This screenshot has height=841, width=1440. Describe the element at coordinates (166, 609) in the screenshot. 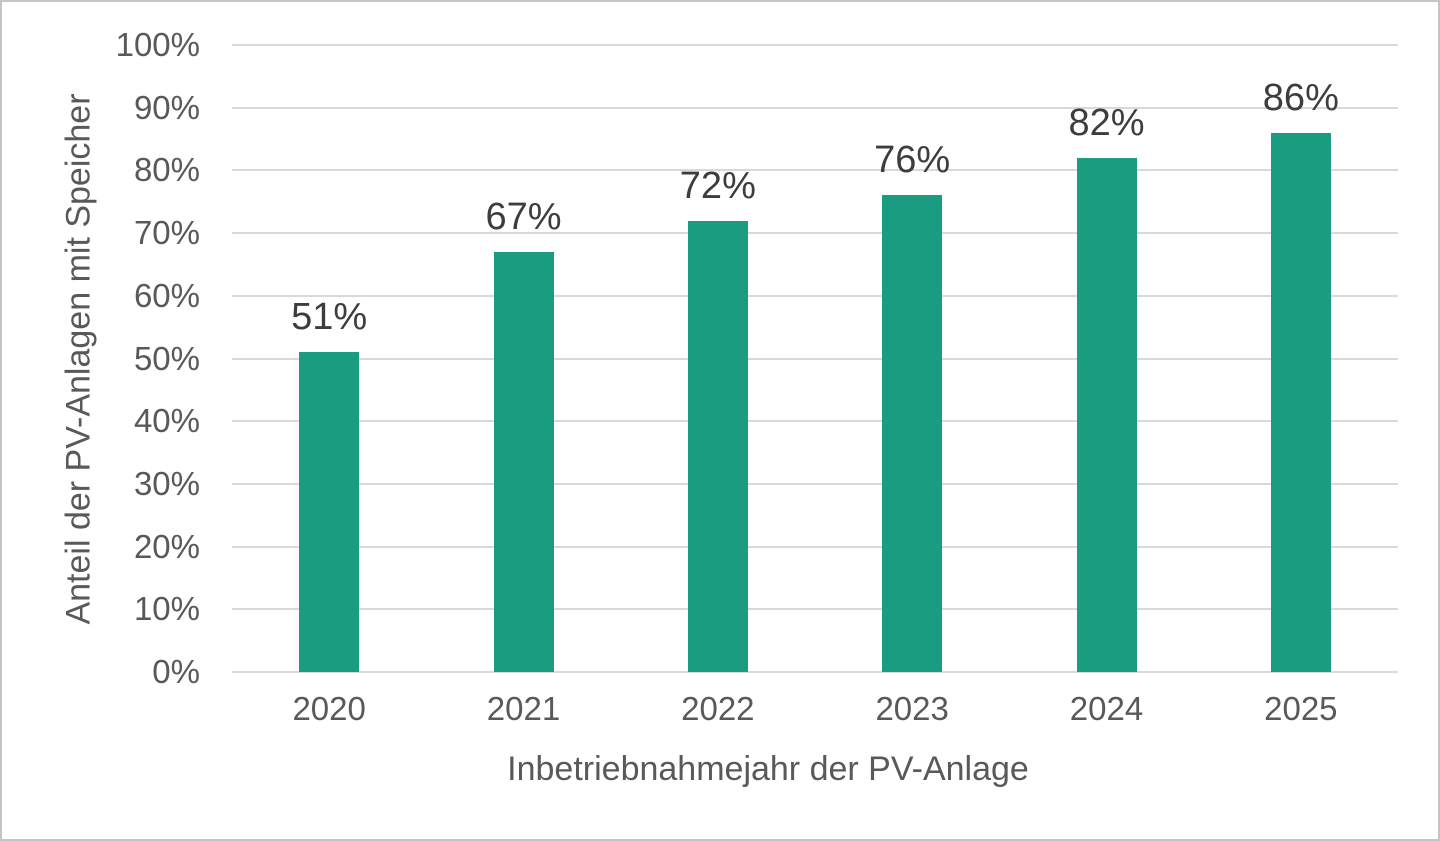

I see `y-axis-tick-label: 10%` at that location.